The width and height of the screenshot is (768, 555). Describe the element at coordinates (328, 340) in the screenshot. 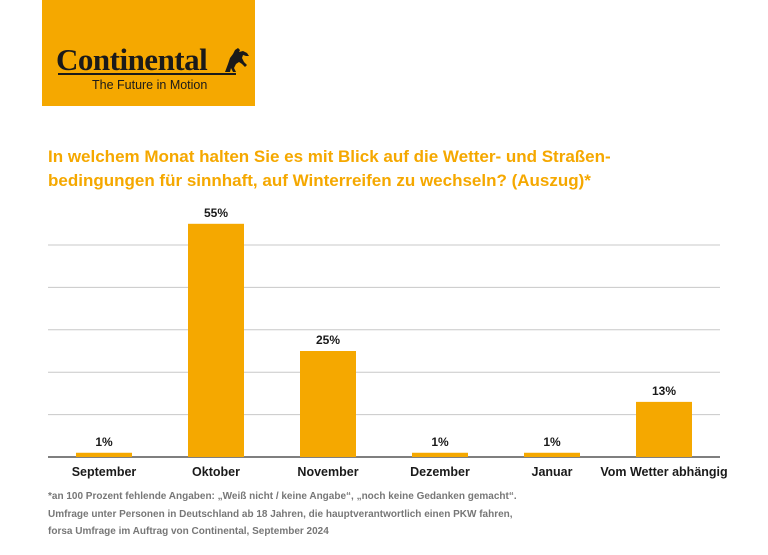

I see `bar-value-label: 25%` at that location.